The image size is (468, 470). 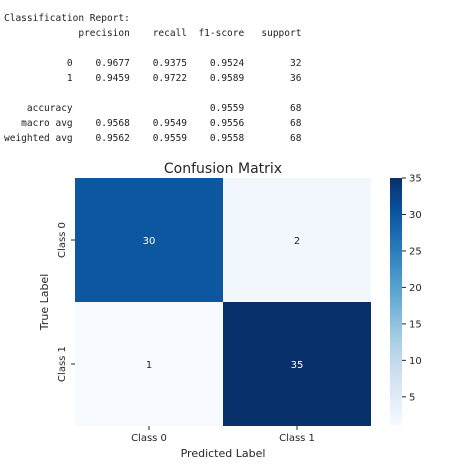 I want to click on report-class-row: 0 0.9677 0.9375 0.9524 32, so click(x=153, y=63).